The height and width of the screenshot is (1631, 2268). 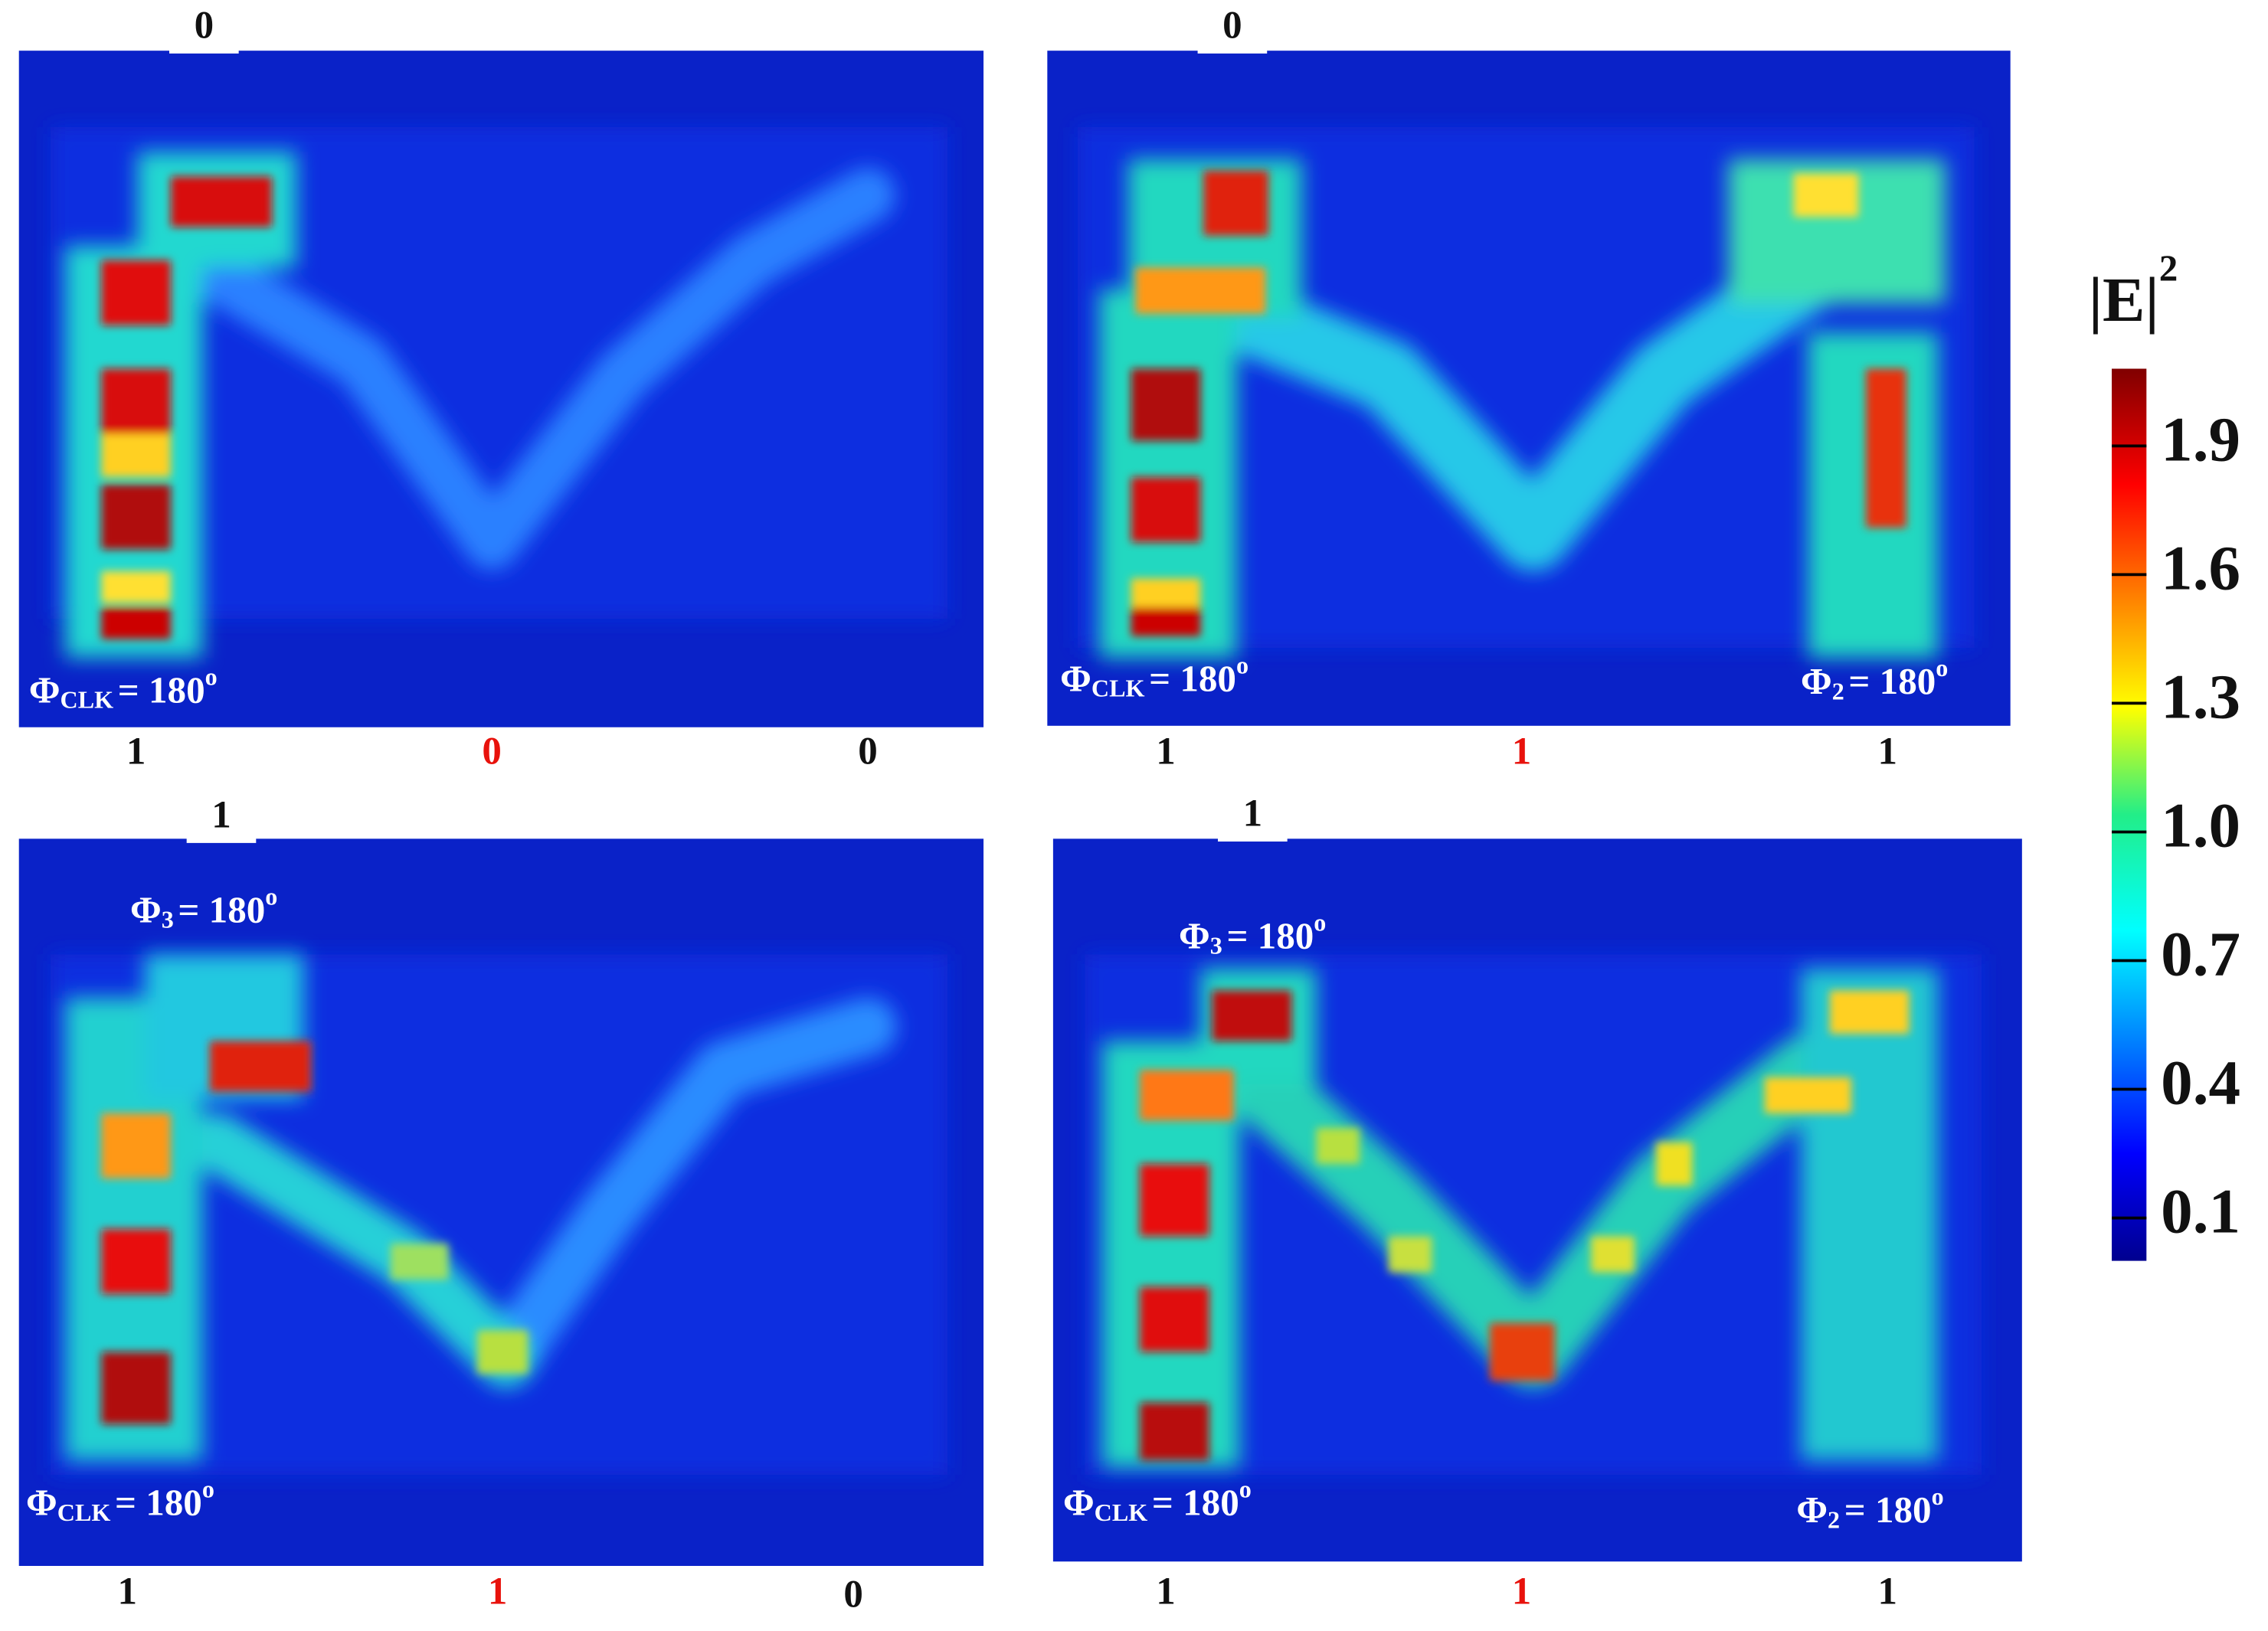 I want to click on colorbar-tick-label: 0.7, so click(x=2200, y=954).